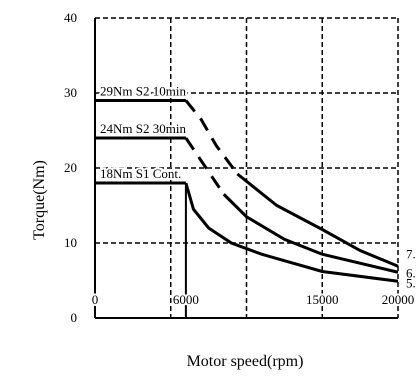  What do you see at coordinates (95, 299) in the screenshot?
I see `x-tick-label: 0` at bounding box center [95, 299].